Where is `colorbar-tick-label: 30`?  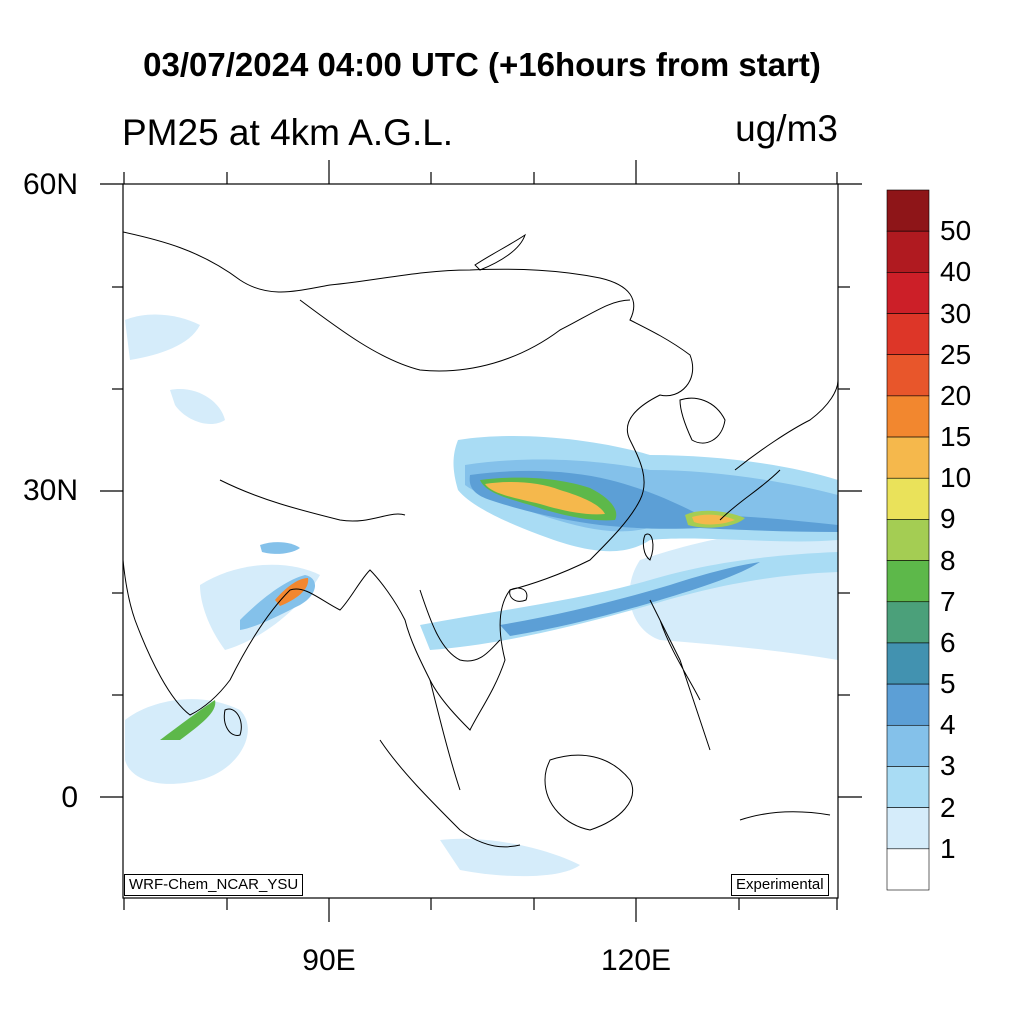
colorbar-tick-label: 30 is located at coordinates (956, 313).